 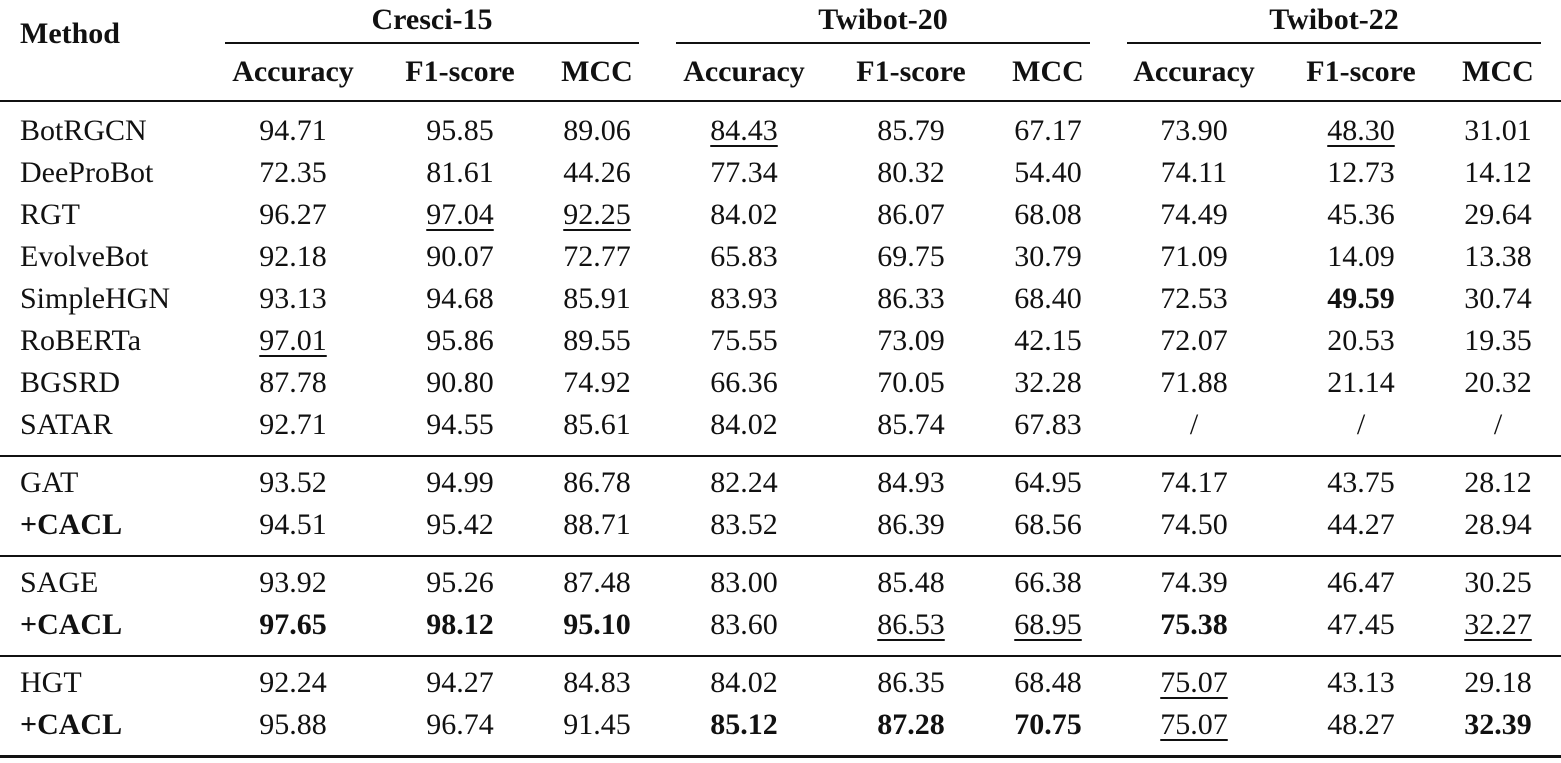 I want to click on value-cell: 95.85, so click(x=460, y=131).